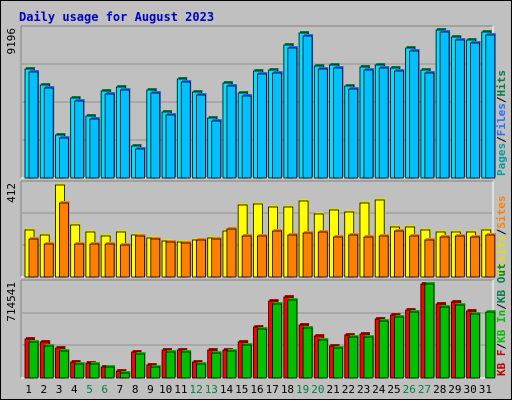 The width and height of the screenshot is (512, 401). I want to click on visits-max-label: 412, so click(11, 193).